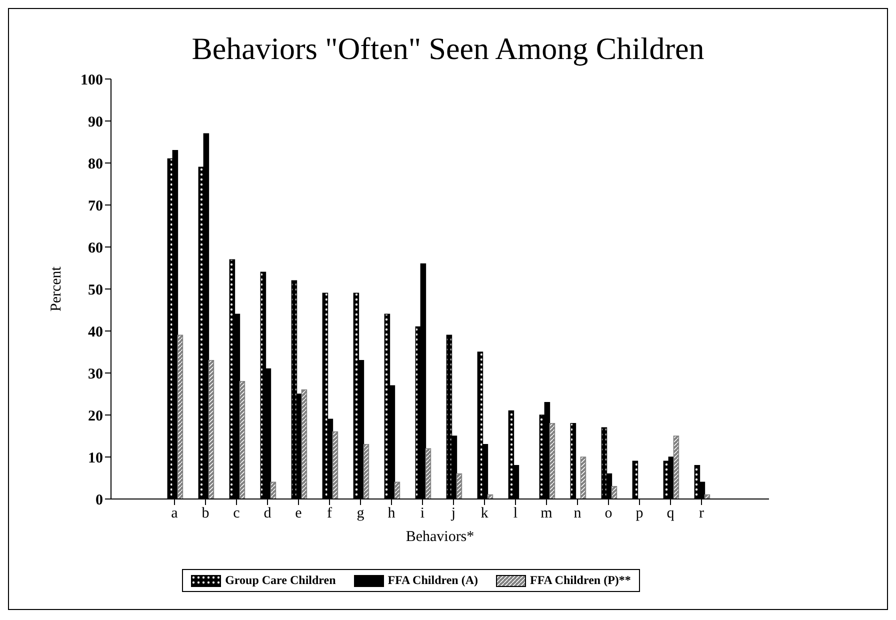 The width and height of the screenshot is (896, 620). I want to click on x-tick-label: o, so click(608, 514).